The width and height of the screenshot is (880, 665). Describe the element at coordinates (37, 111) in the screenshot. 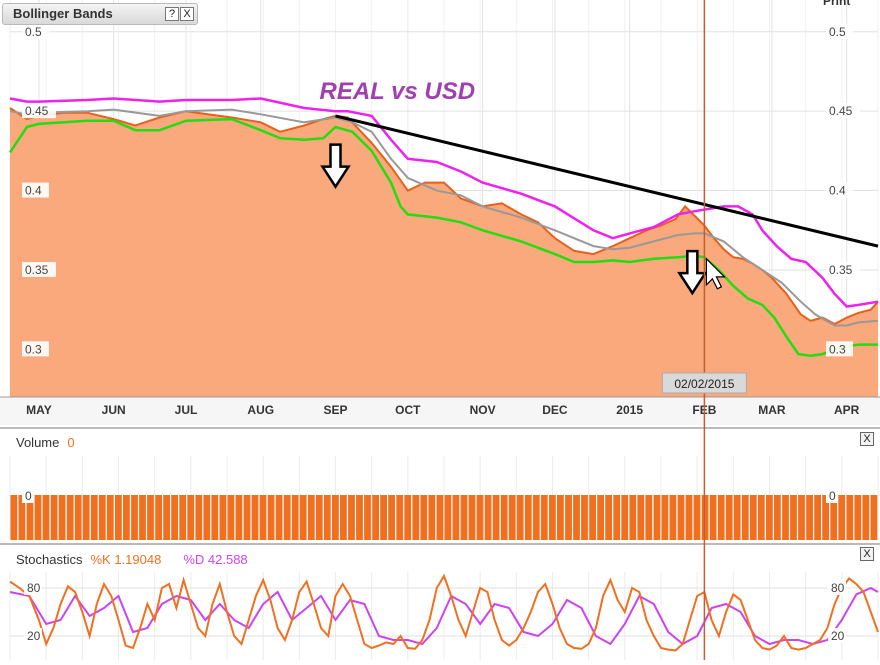

I see `tick-label-left: 0.45` at that location.